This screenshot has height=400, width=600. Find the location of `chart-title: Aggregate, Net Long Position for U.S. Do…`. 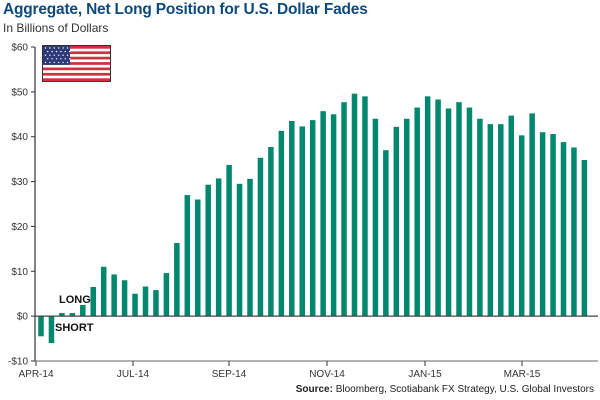

chart-title: Aggregate, Net Long Position for U.S. Do… is located at coordinates (185, 9).